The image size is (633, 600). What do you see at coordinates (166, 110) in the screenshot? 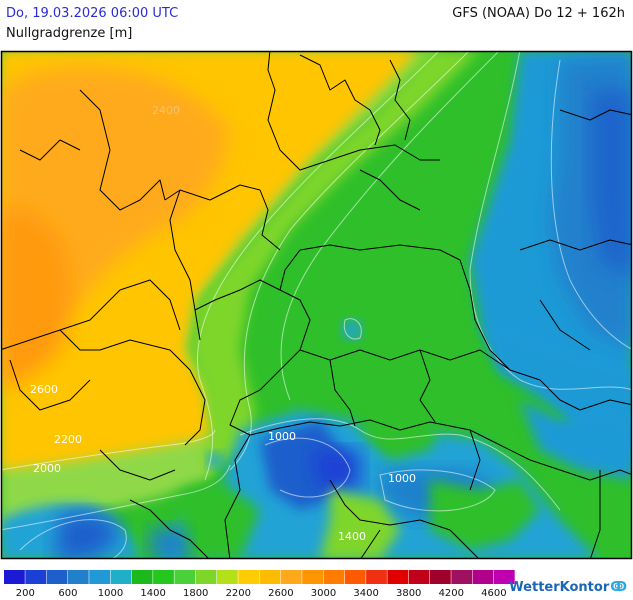
I see `contour-label: 2400` at bounding box center [166, 110].